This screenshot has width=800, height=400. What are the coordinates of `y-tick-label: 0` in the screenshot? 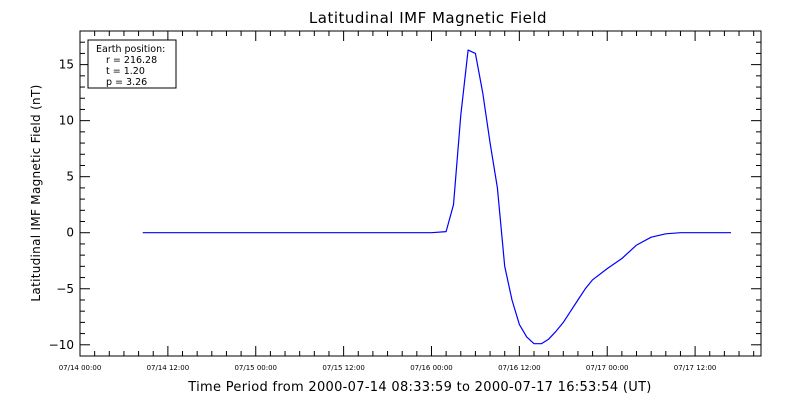 It's located at (70, 233).